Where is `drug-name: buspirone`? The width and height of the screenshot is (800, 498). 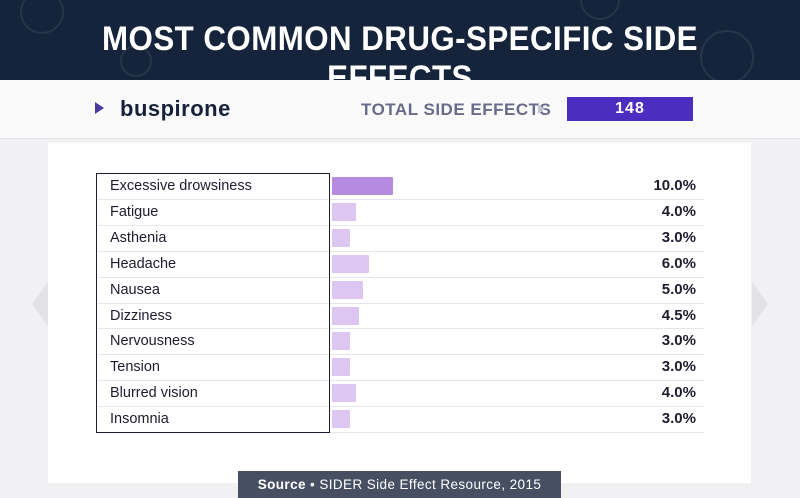
drug-name: buspirone is located at coordinates (175, 108).